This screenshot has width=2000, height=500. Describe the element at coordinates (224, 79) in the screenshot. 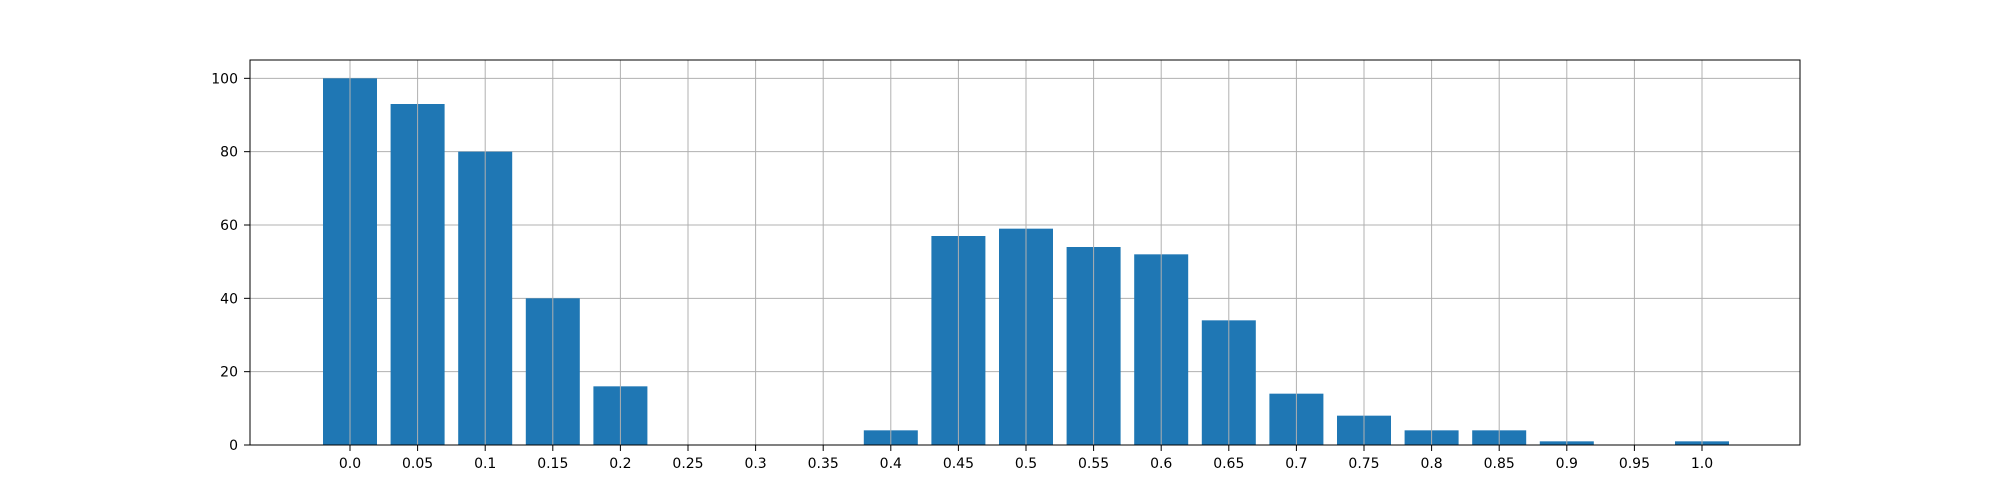

I see `y-tick-label: 100` at that location.